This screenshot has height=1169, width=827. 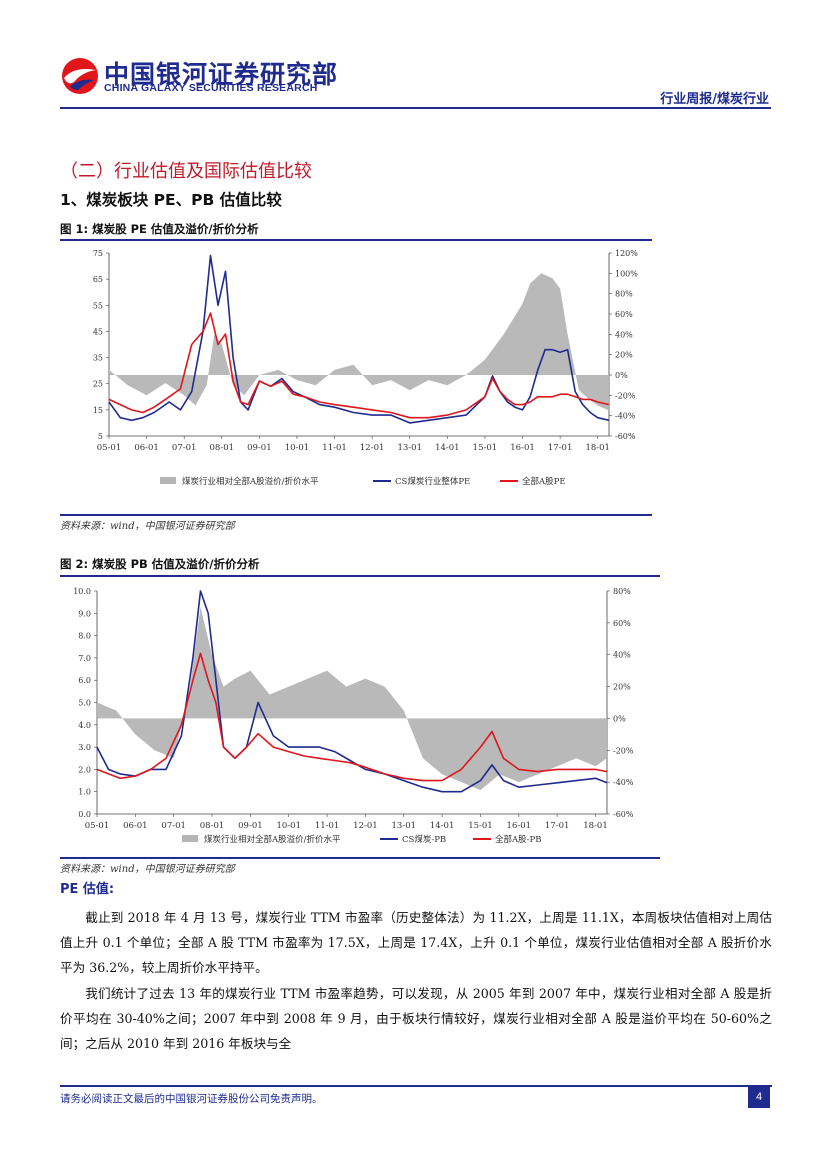 I want to click on y-tick-label: 2.0, so click(x=84, y=769).